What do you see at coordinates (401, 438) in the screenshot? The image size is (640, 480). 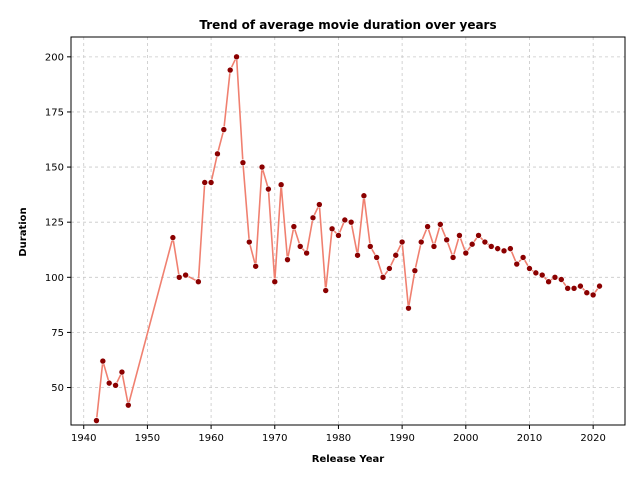 I see `x-tick-label: 1990` at bounding box center [401, 438].